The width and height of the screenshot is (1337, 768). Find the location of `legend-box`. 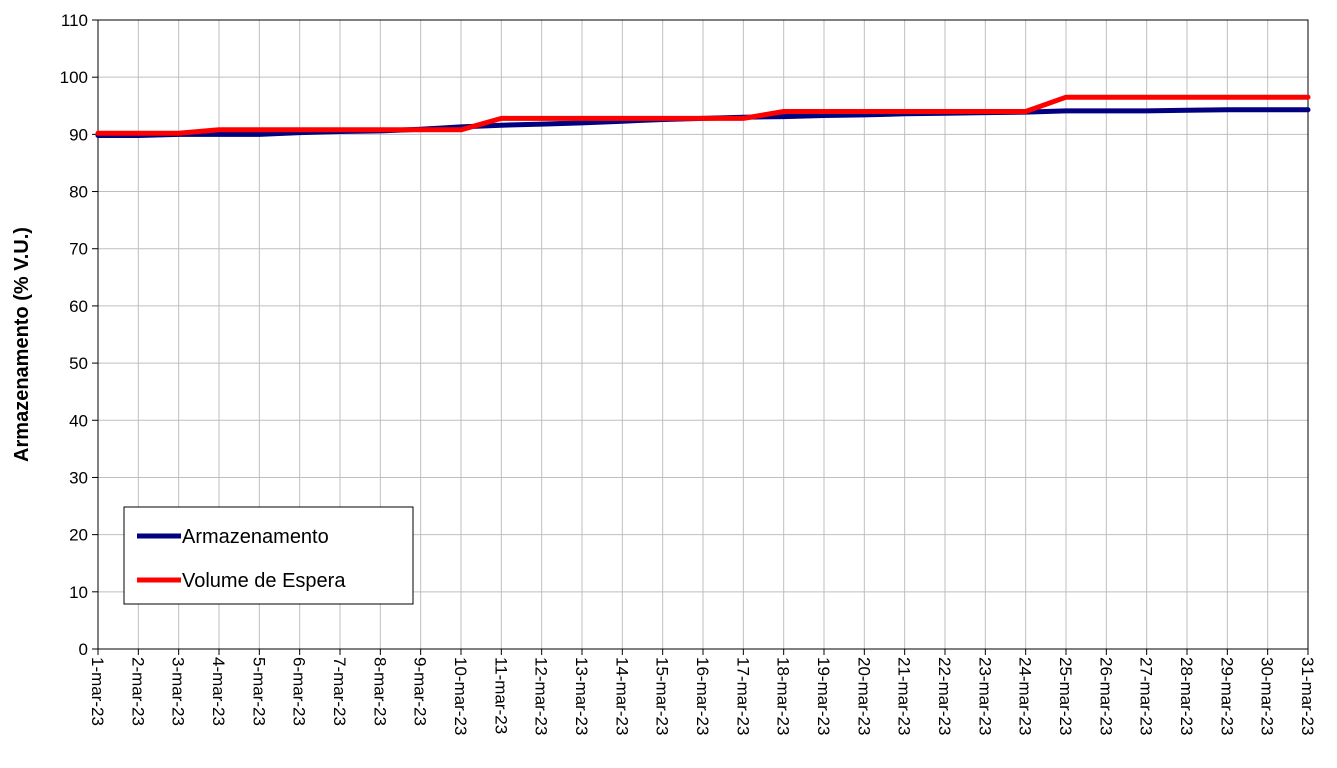

legend-box is located at coordinates (268, 555).